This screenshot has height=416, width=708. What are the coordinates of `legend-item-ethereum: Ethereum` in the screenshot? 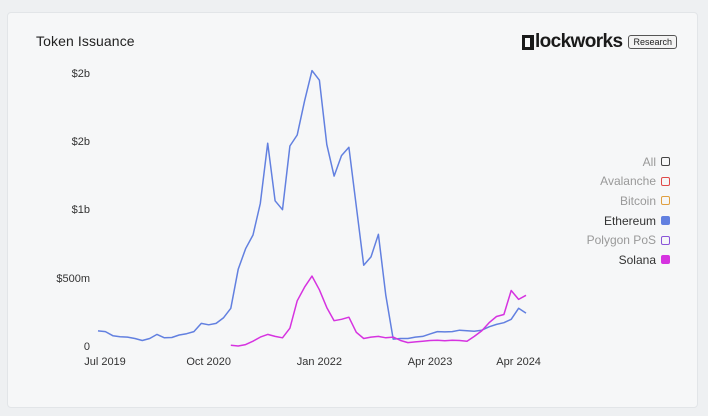 It's located at (637, 221).